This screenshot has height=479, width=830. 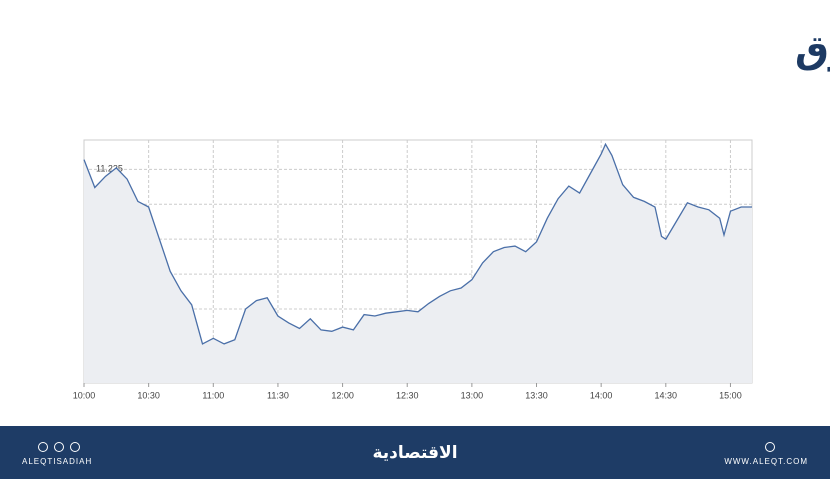 What do you see at coordinates (601, 395) in the screenshot?
I see `x-tick-label: 14:00` at bounding box center [601, 395].